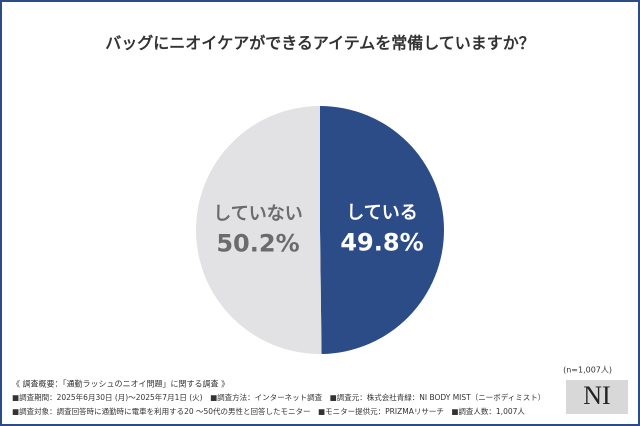  Describe the element at coordinates (120, 384) in the screenshot. I see `source-heading: 《 調査概要：「通勤ラッシュのニオイ問題」に関する調査 》` at that location.